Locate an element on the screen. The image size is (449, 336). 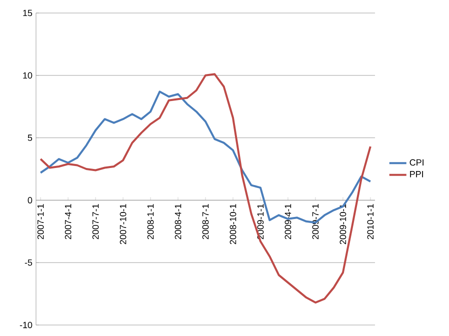
x-tick-label: 2009-4-1 is located at coordinates (288, 222).